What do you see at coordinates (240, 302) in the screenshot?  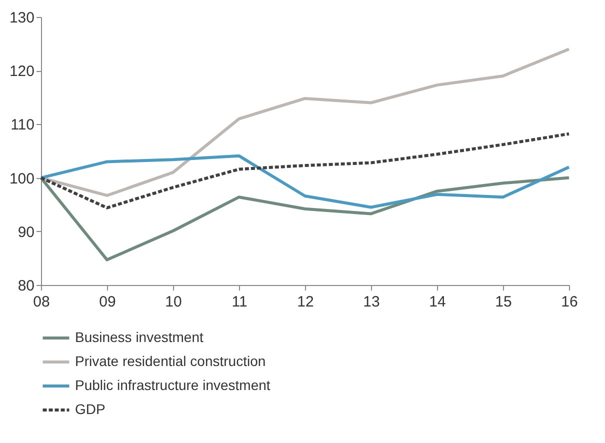 I see `x-tick-label: 11` at bounding box center [240, 302].